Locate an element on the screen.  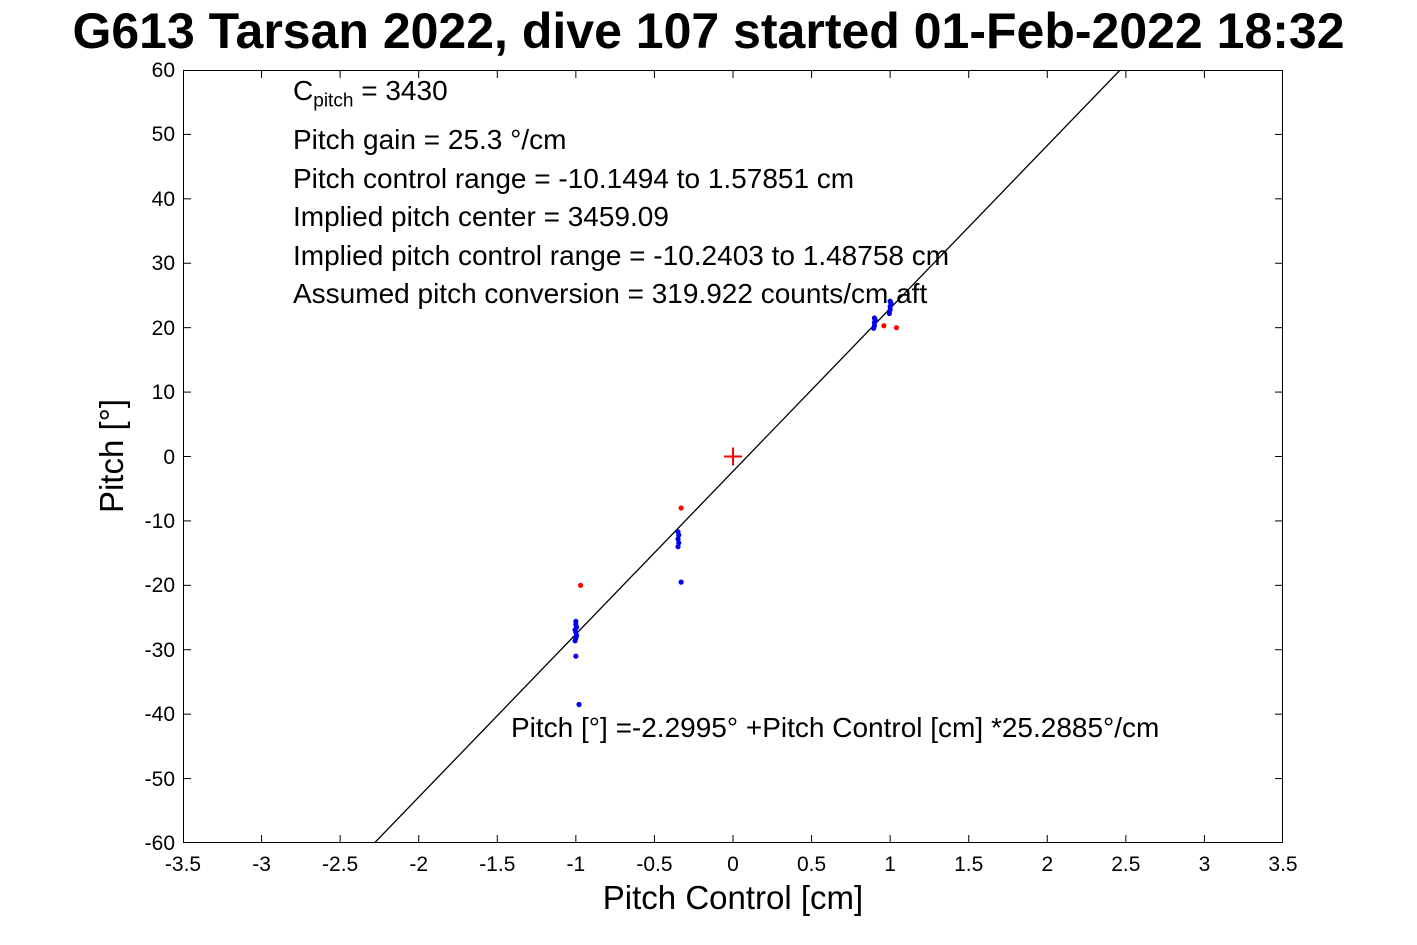
x-tick-label: 0 is located at coordinates (733, 864).